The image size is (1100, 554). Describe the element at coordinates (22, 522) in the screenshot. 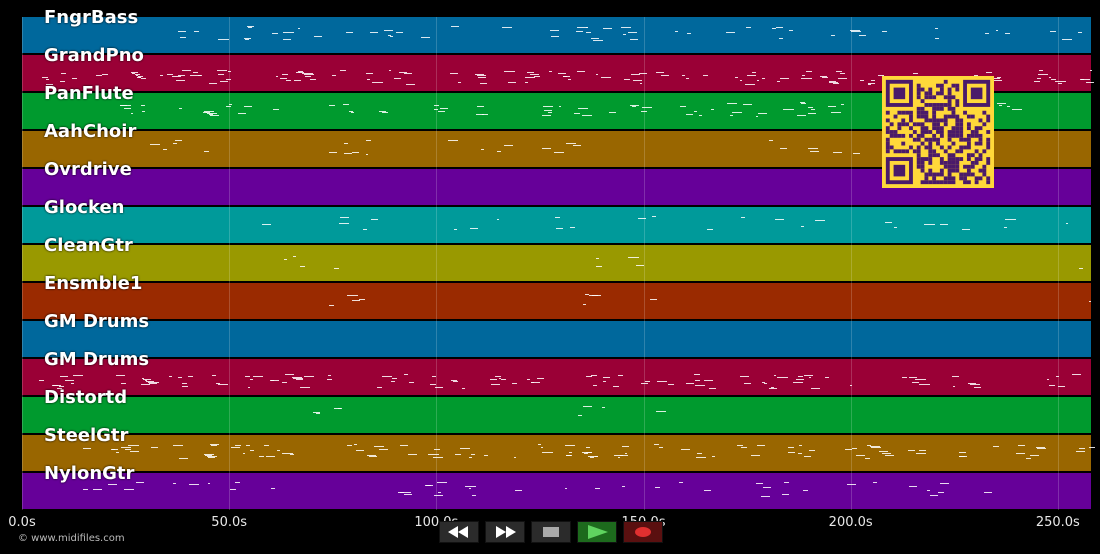

I see `time-tick-label: 0.0s` at that location.